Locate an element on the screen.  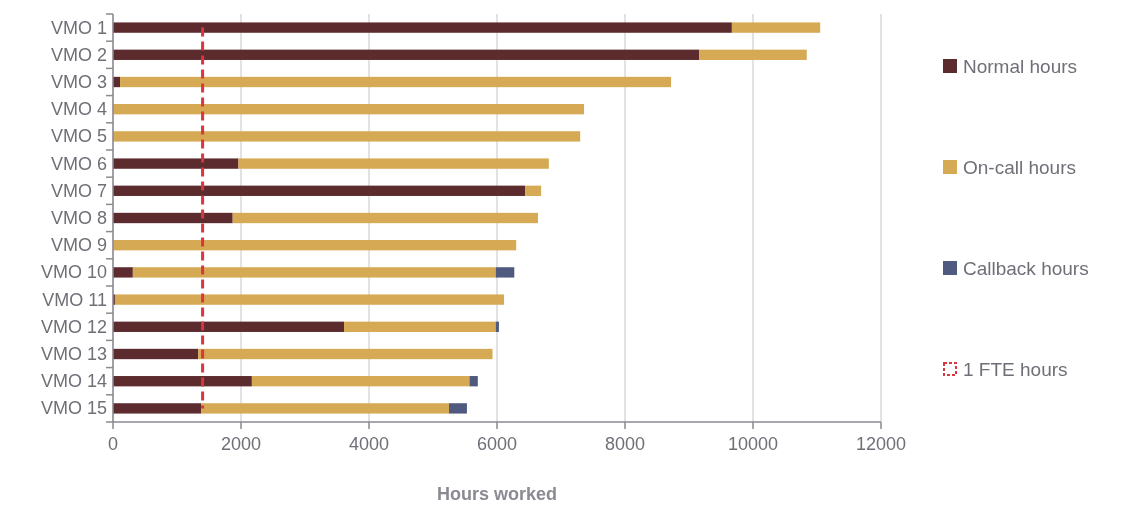
y-tick-label: VMO 7 is located at coordinates (78, 190).